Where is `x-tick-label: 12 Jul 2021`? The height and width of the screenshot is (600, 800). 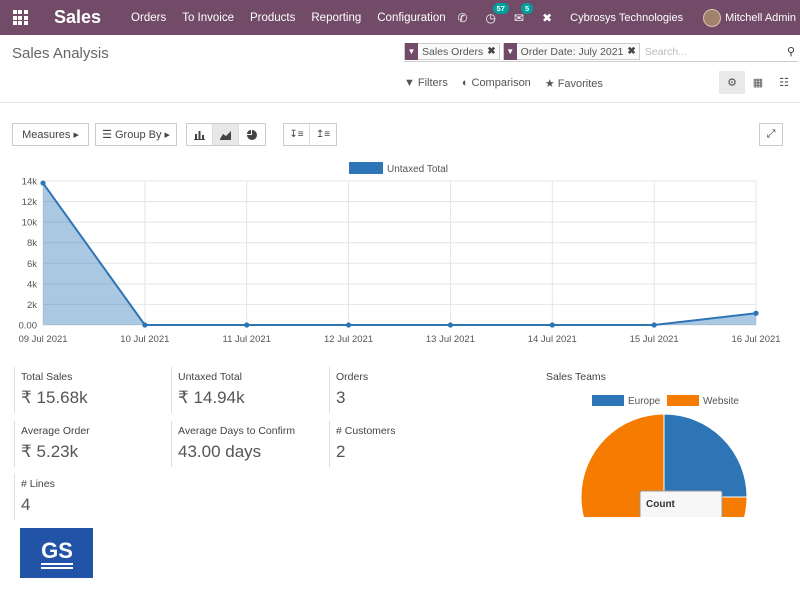 x-tick-label: 12 Jul 2021 is located at coordinates (348, 339).